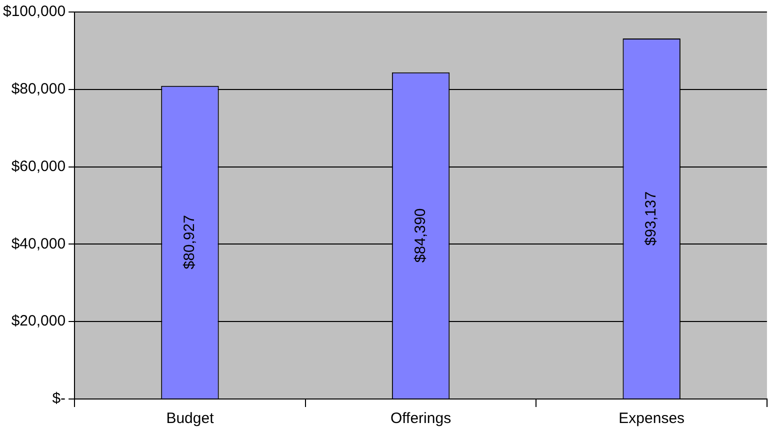 The image size is (768, 435). I want to click on x-tick-label: Budget, so click(190, 419).